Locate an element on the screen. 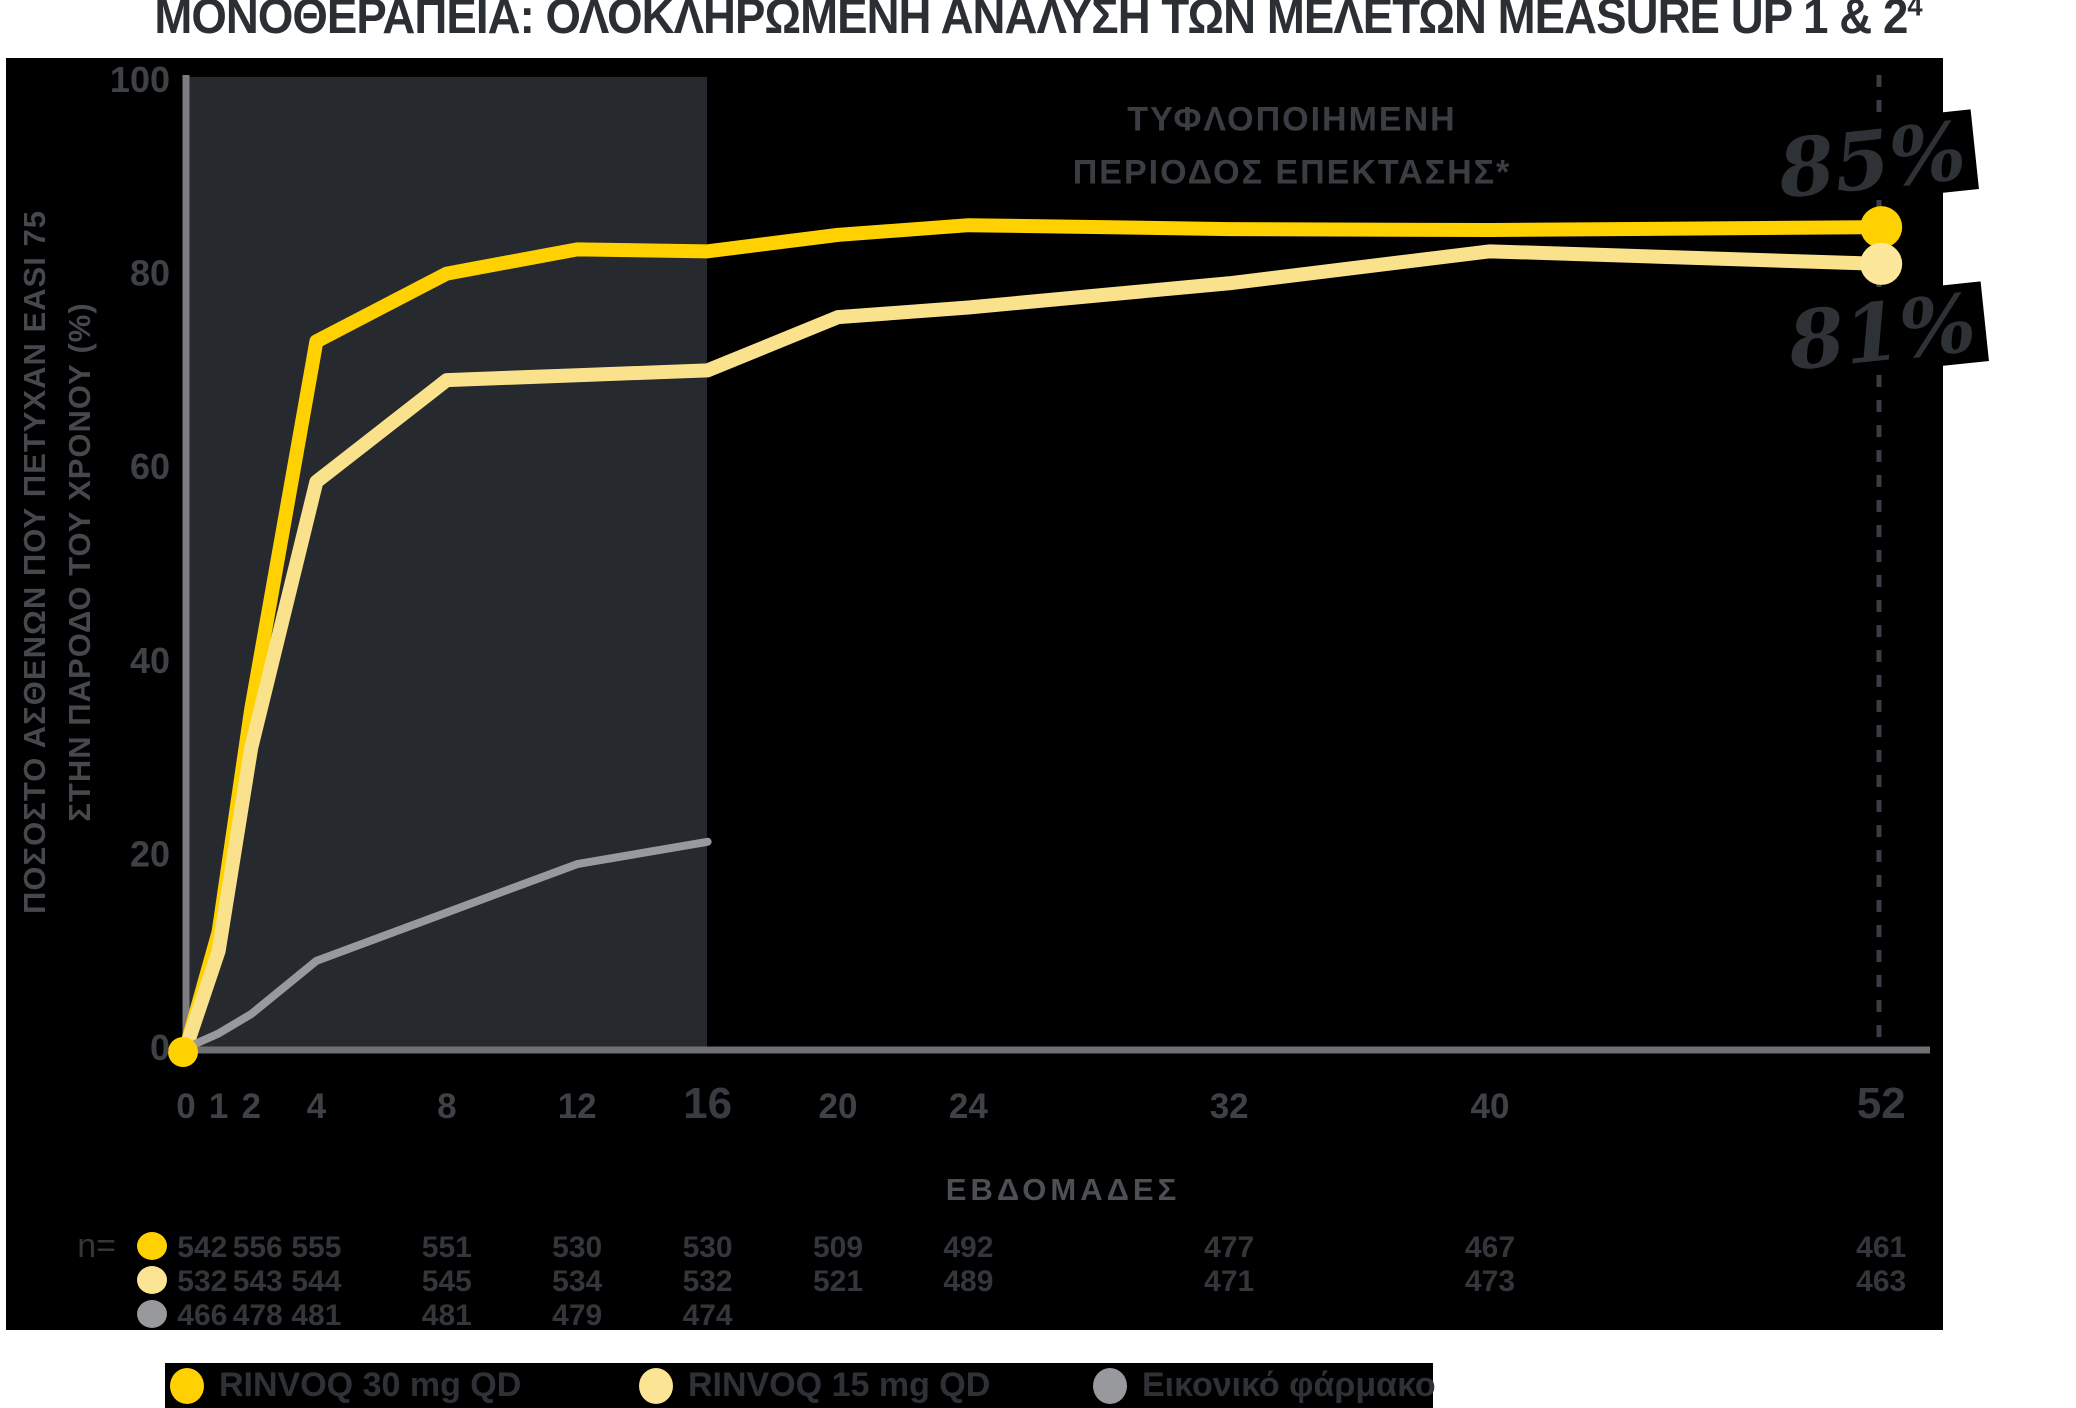 The image size is (2076, 1408). blinded-extension-annotation: ΤΥΦΛΟΠΟΙΗΜΕΝΗ ΠΕΡΙΟΔΟΣ ΕΠΕΚΤΑΣΗΣ* is located at coordinates (1292, 145).